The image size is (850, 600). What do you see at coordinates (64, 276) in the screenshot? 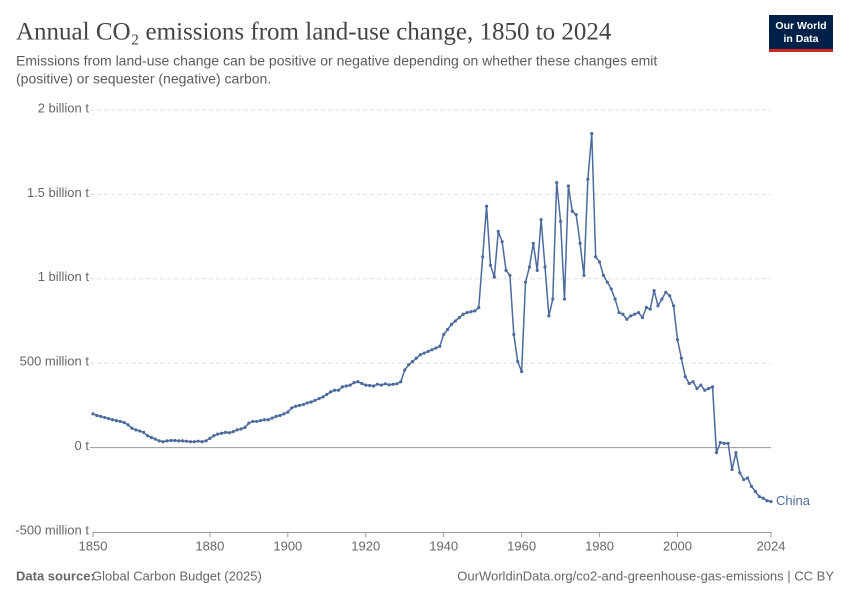
I see `y-tick-label: 1 billion t` at bounding box center [64, 276].